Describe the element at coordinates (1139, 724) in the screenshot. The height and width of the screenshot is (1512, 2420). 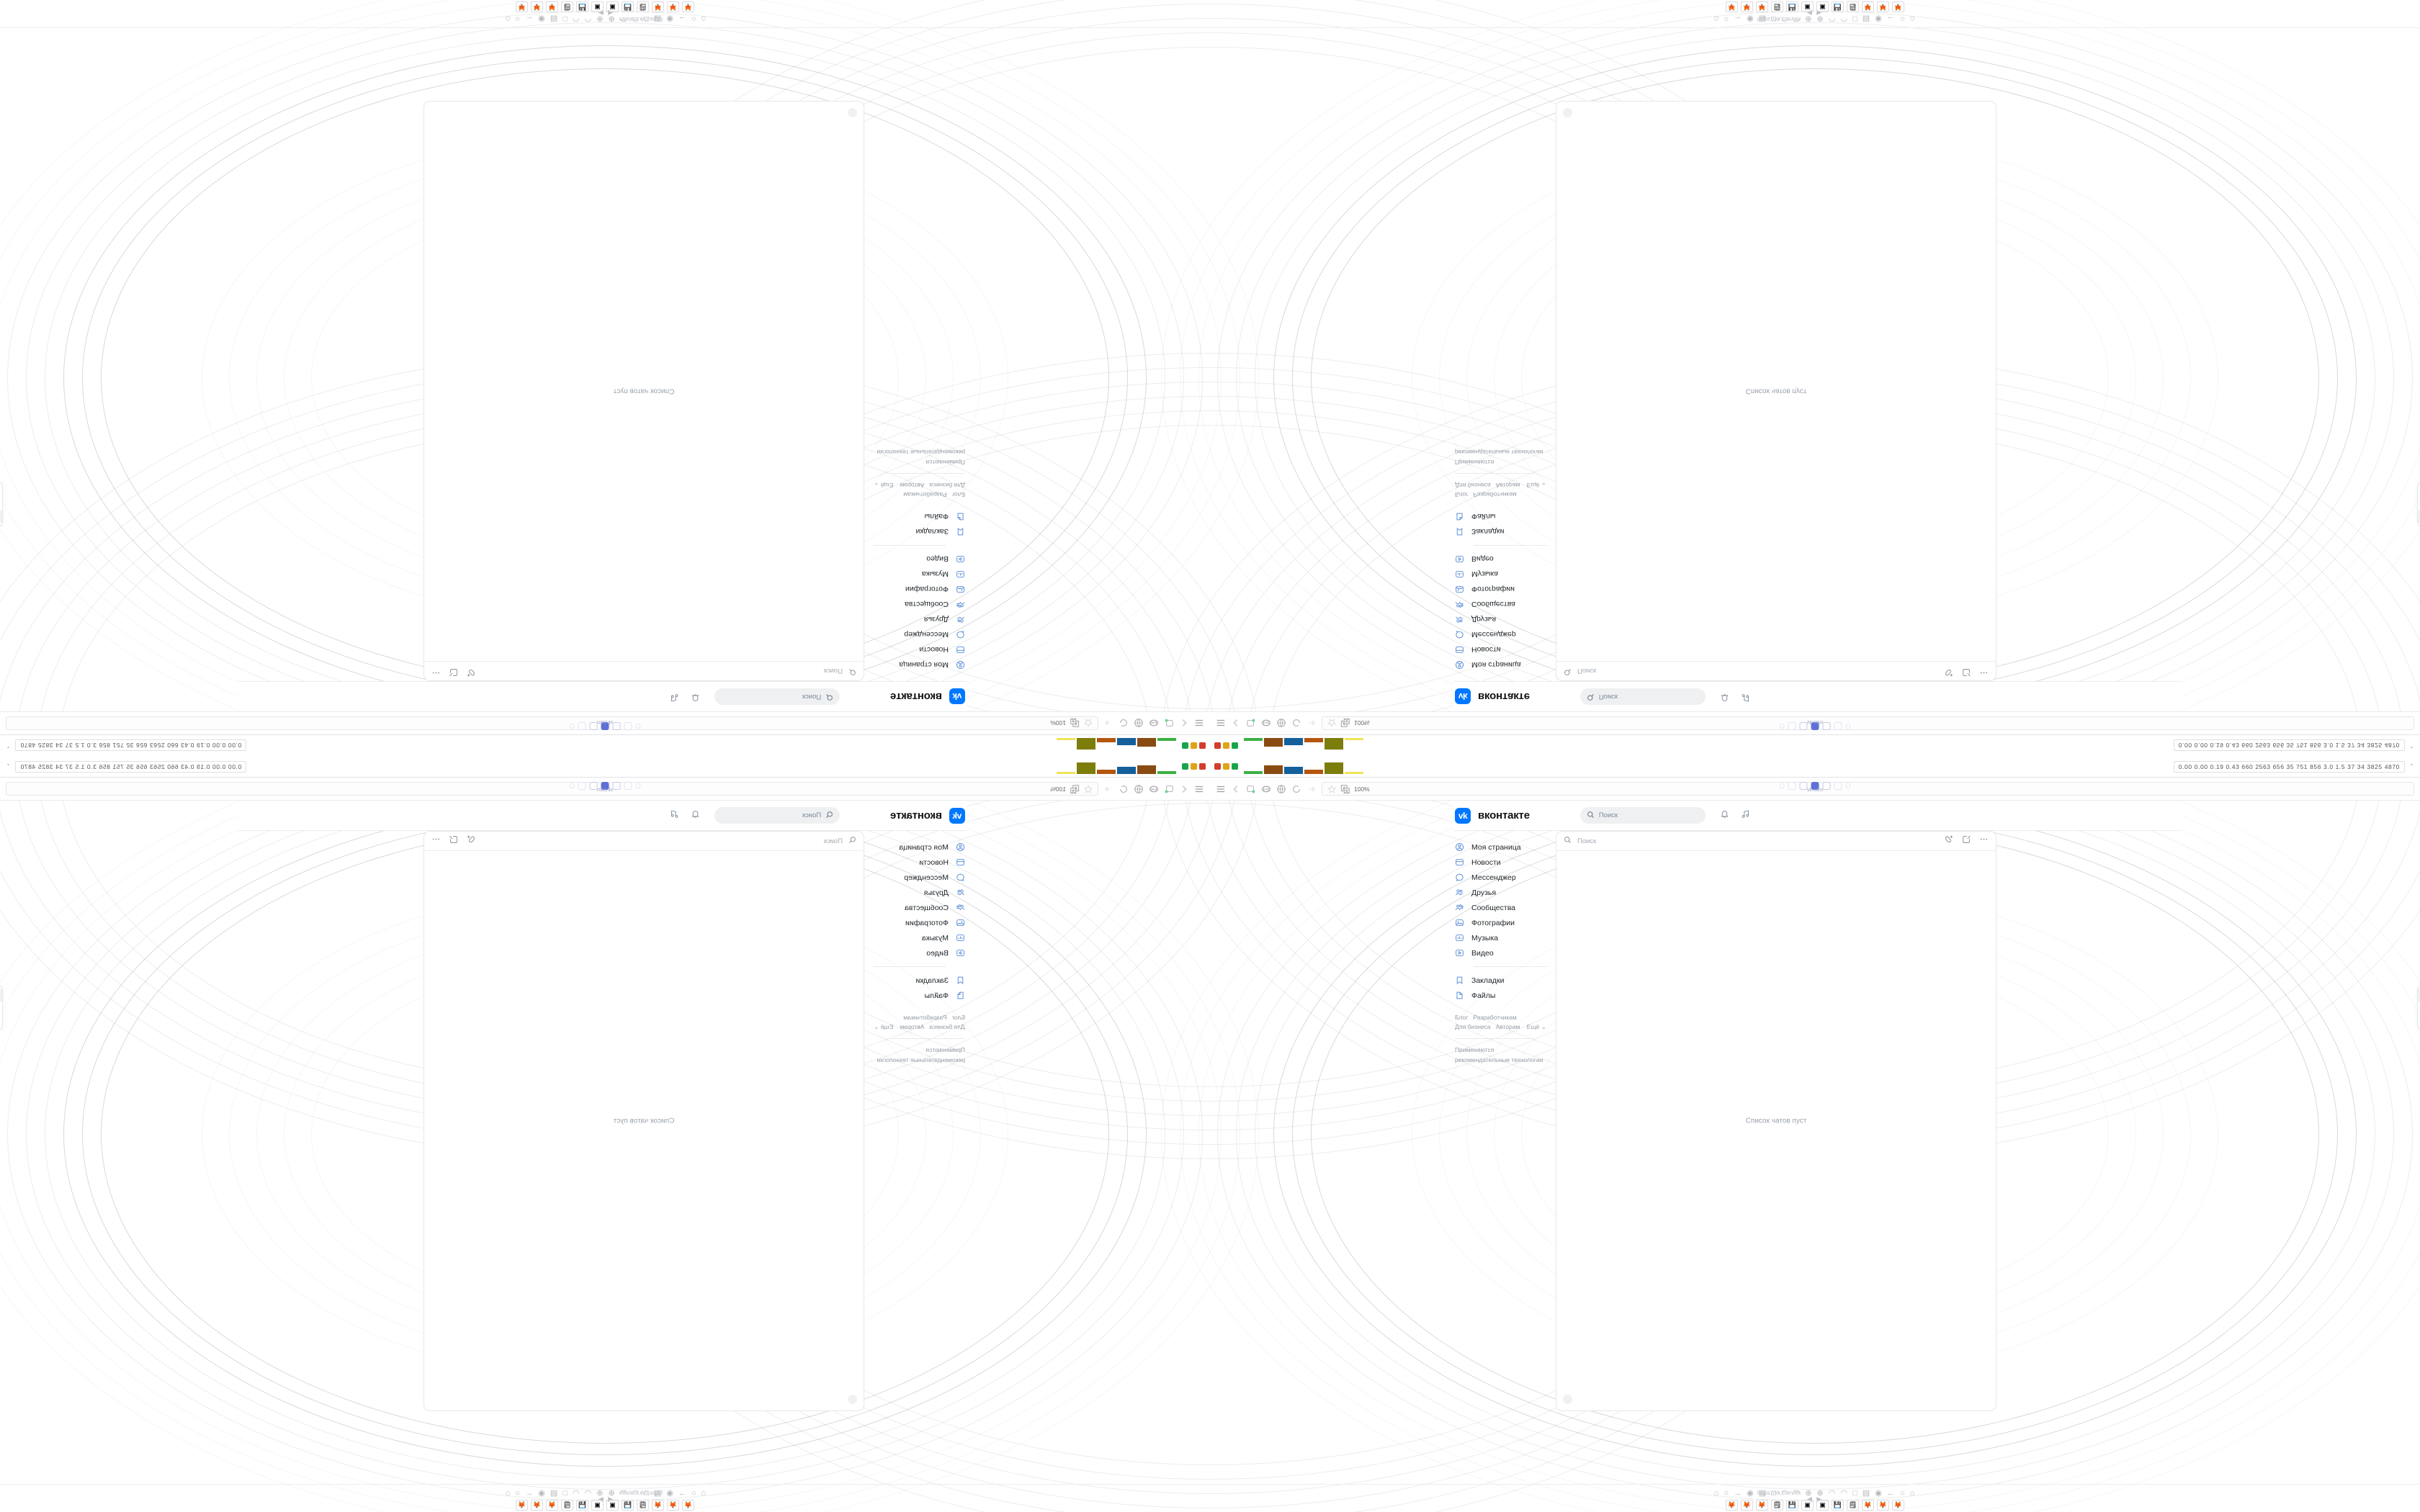
I see `globe-icon` at that location.